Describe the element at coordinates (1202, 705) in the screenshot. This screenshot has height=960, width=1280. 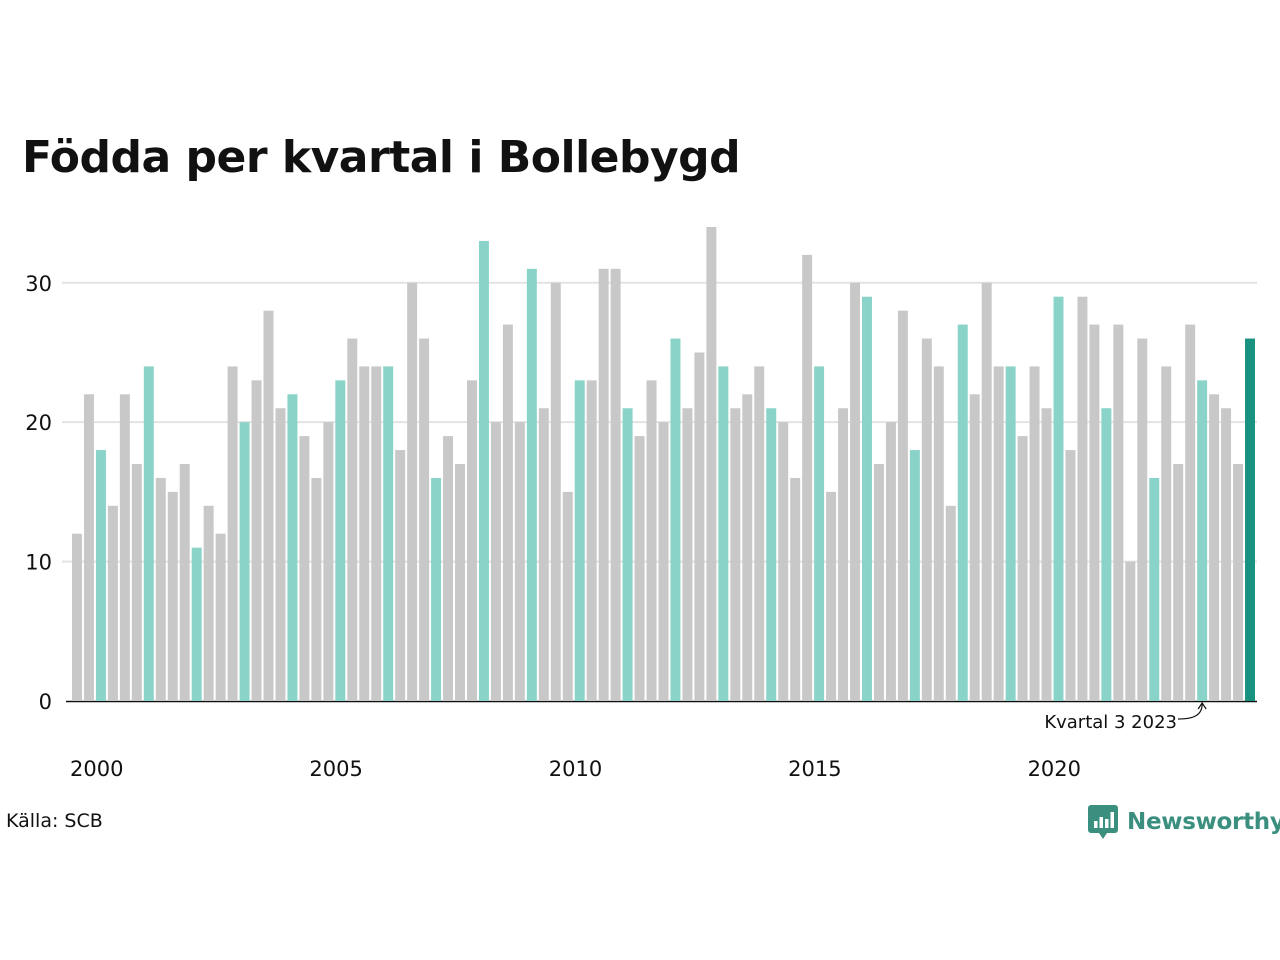
I see `annotation-arrowhead` at that location.